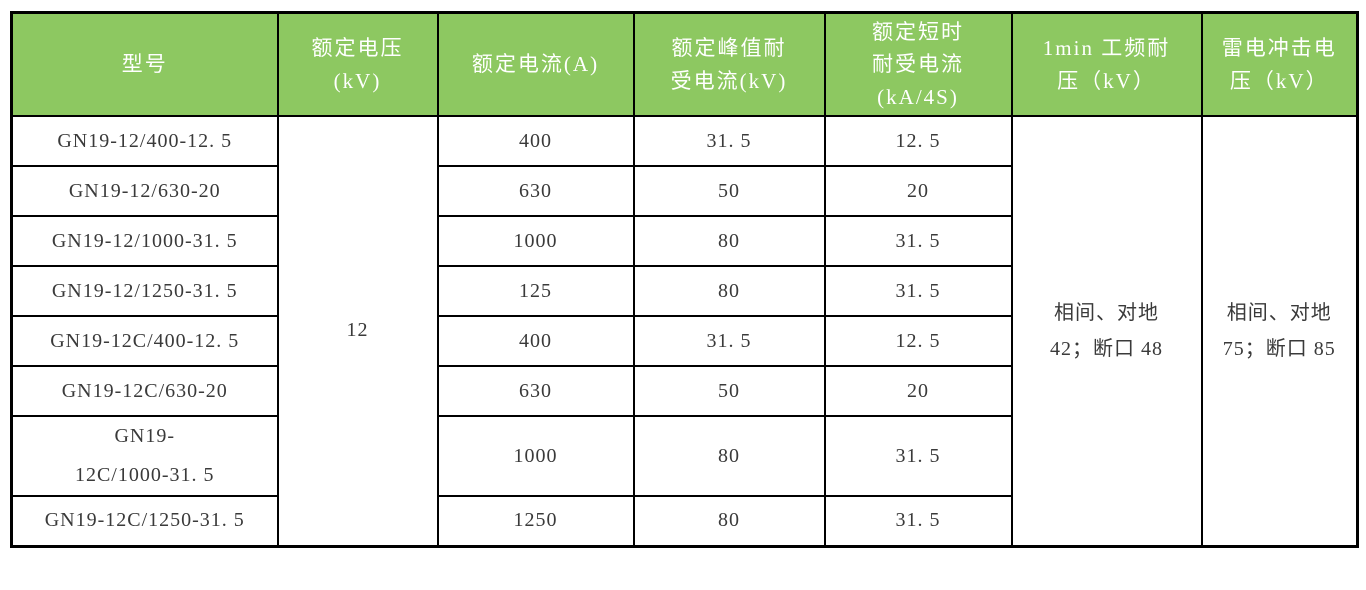  I want to click on header-rated-voltage: 额定电压 (kV), so click(357, 64).